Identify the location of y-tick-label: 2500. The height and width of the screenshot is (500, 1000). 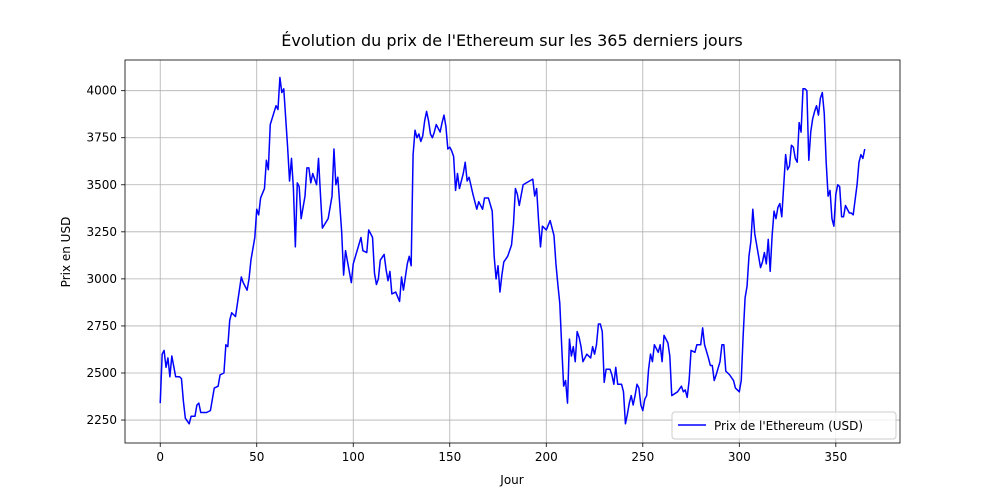
(101, 373).